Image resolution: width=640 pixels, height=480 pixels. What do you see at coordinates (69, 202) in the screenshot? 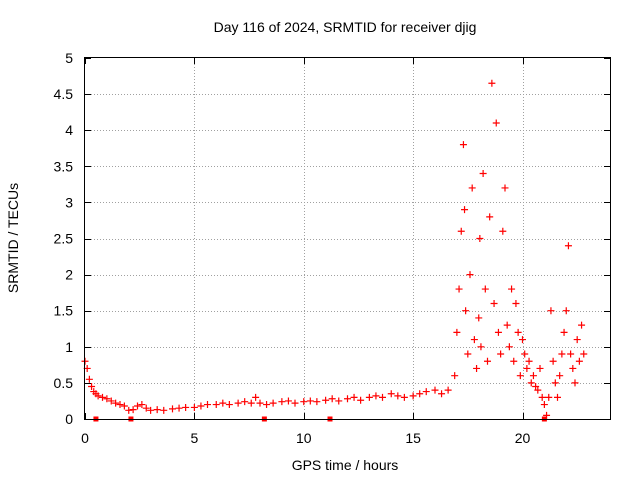
I see `y-tick-label: 3` at bounding box center [69, 202].